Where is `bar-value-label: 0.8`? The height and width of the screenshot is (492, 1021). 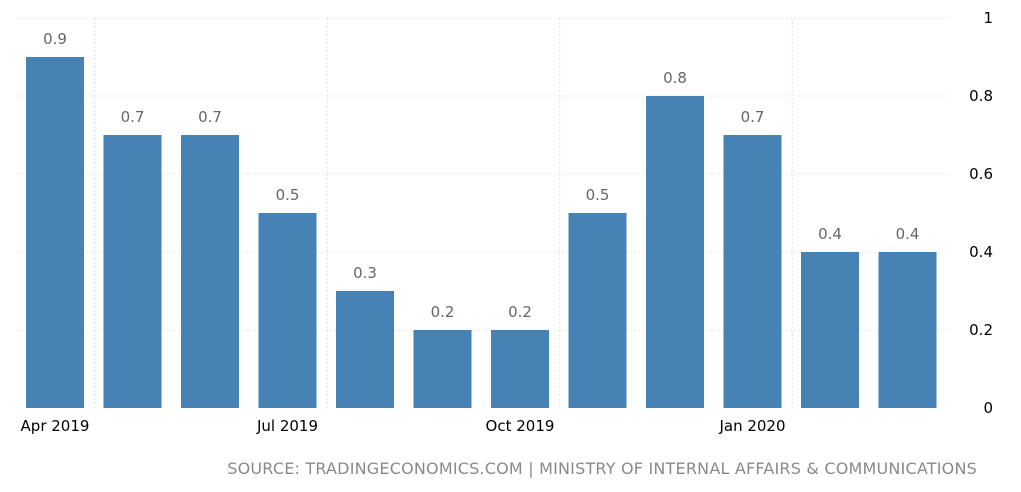
bar-value-label: 0.8 is located at coordinates (675, 78).